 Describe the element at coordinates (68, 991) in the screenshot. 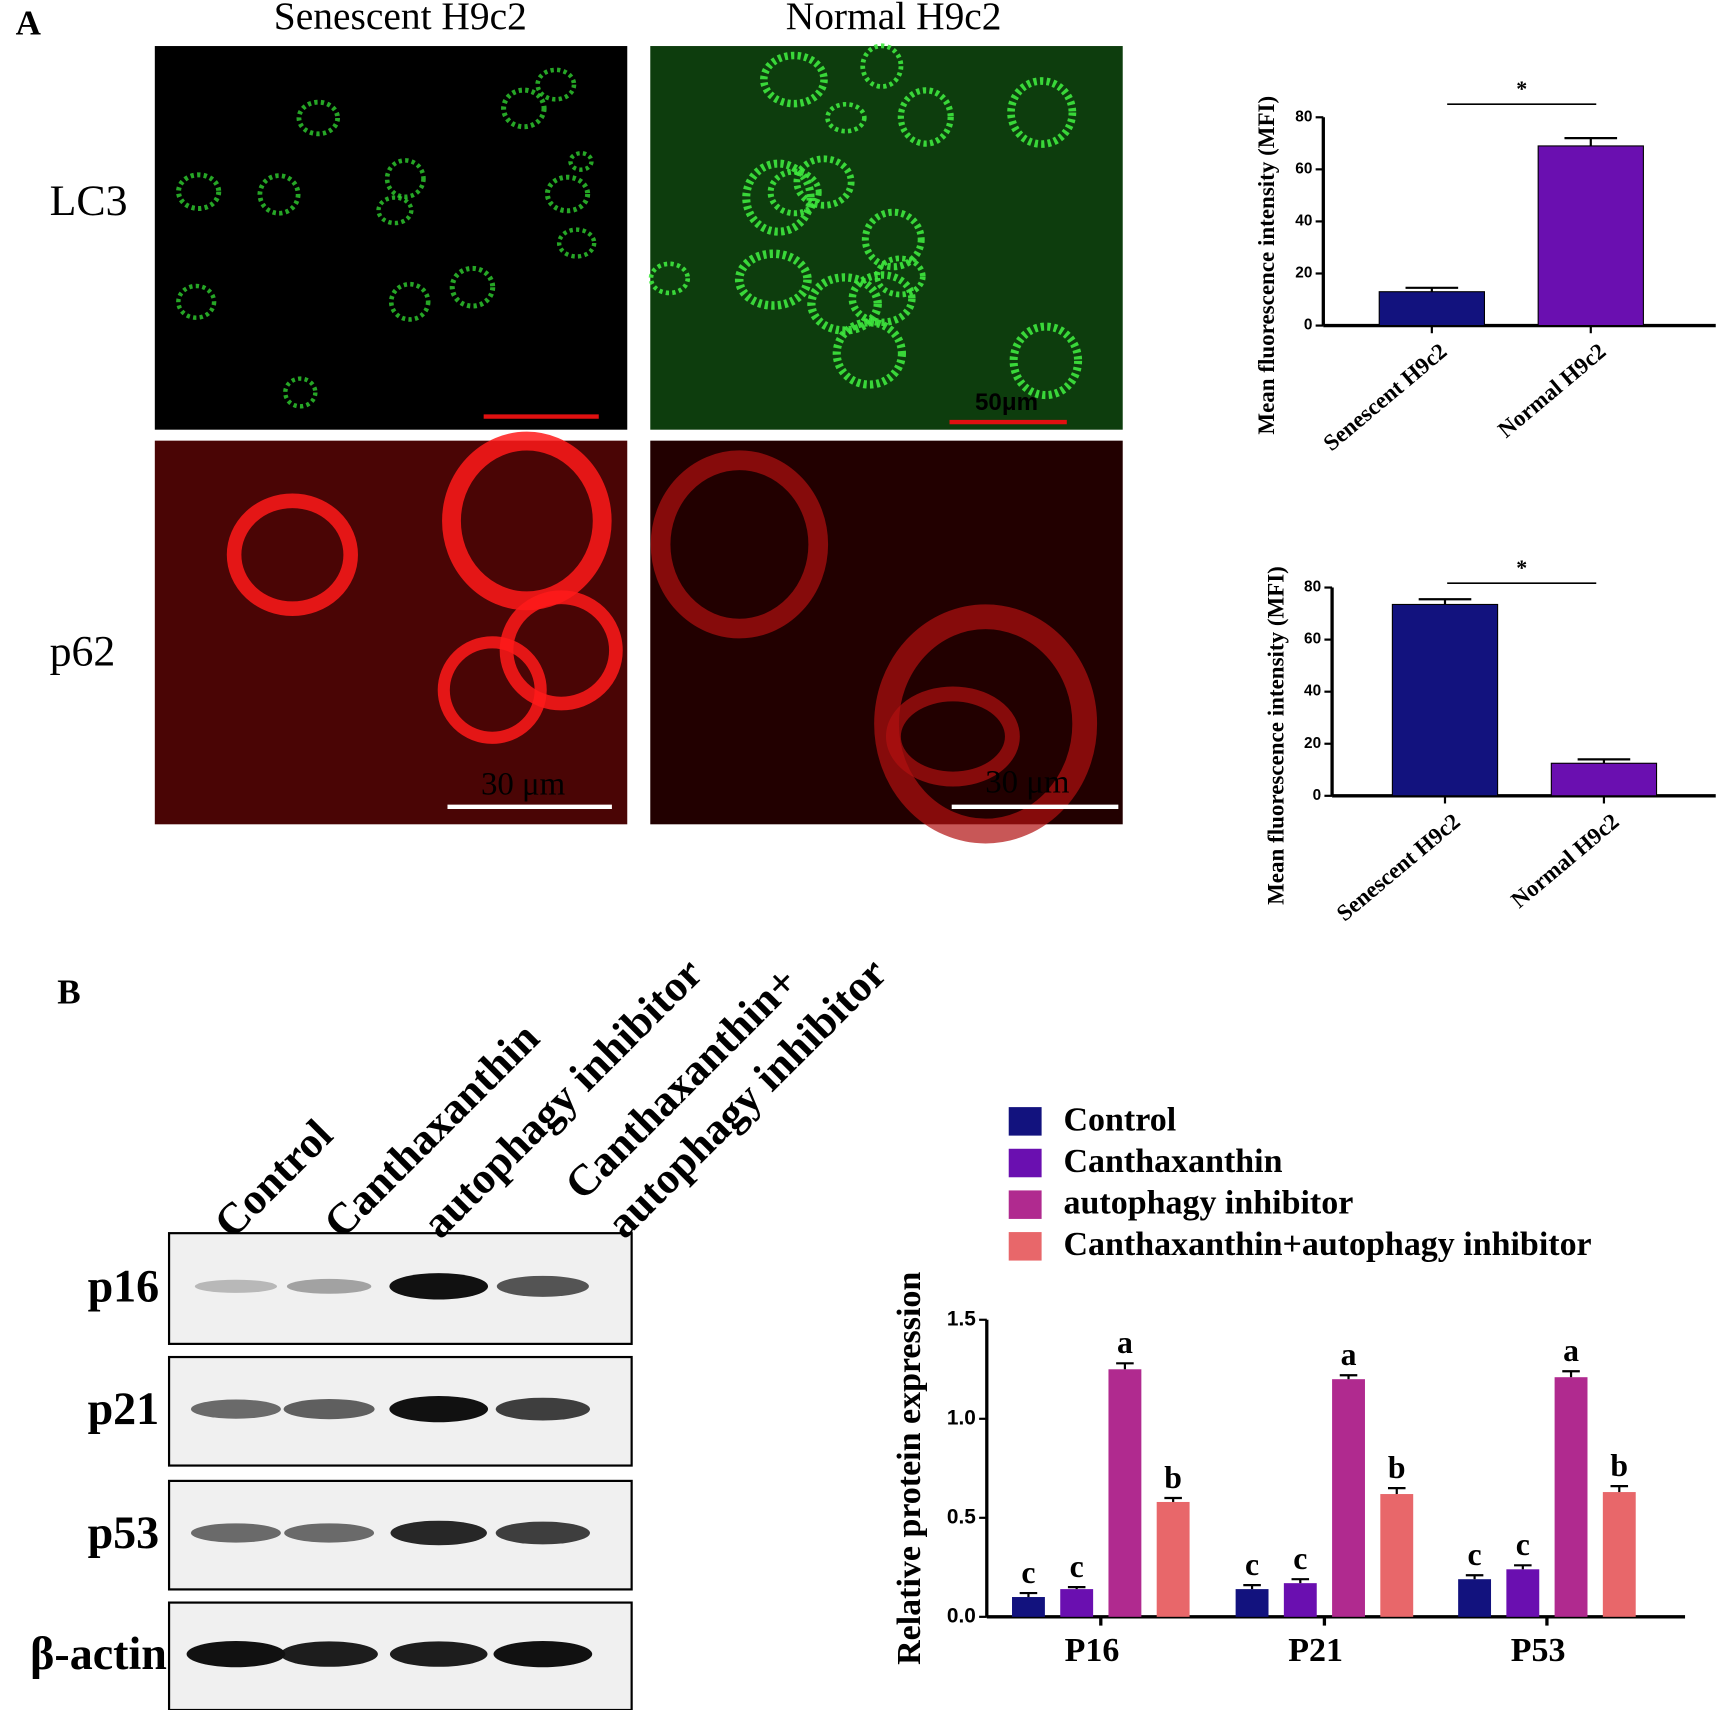

I see `panel-label: B` at that location.